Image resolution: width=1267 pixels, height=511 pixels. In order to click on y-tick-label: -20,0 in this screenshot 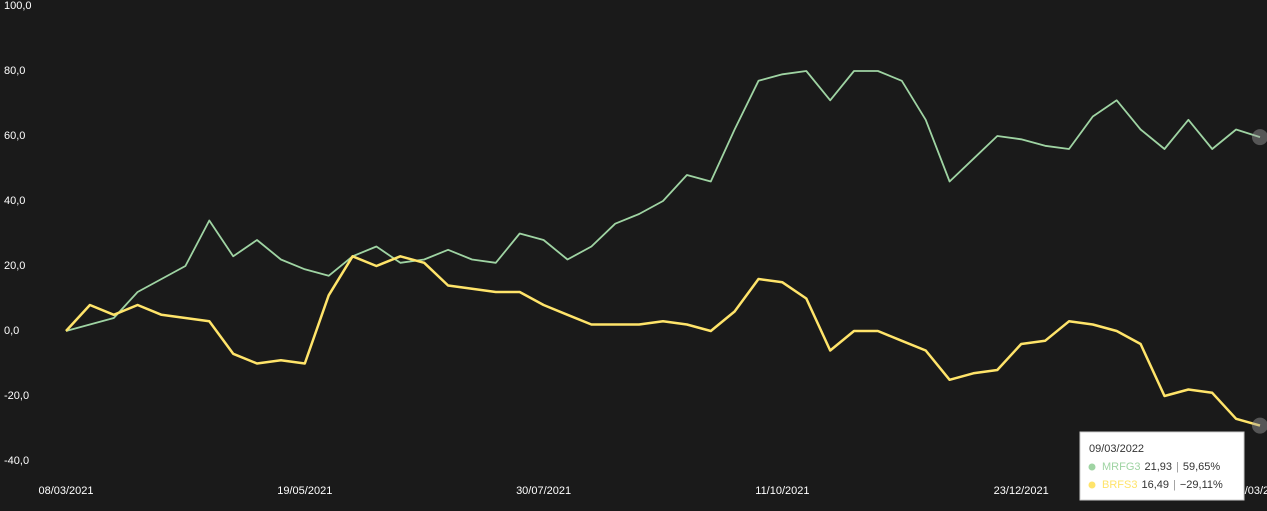, I will do `click(16, 396)`.